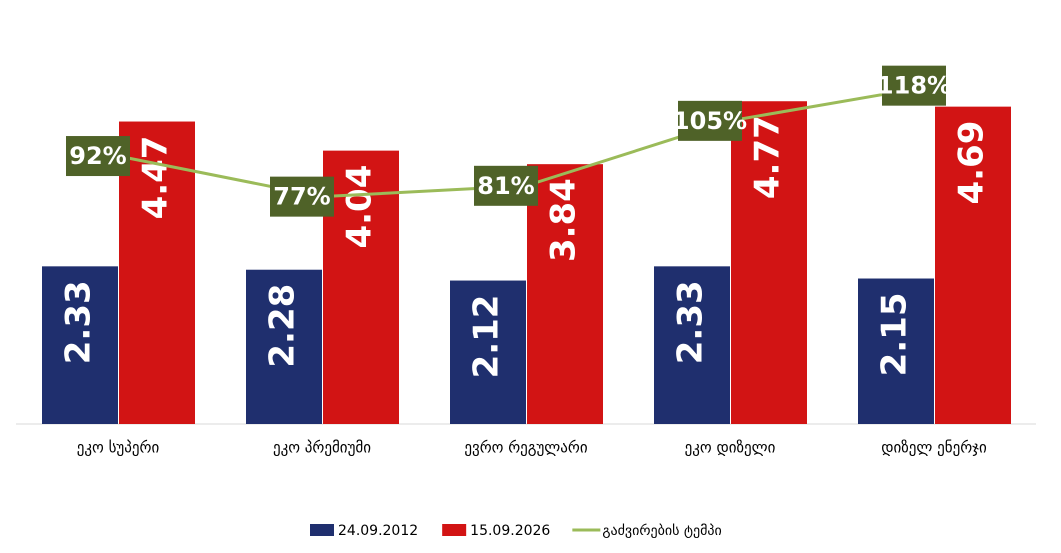 This screenshot has height=553, width=1061. I want to click on bar-value-label: 4.69, so click(972, 163).